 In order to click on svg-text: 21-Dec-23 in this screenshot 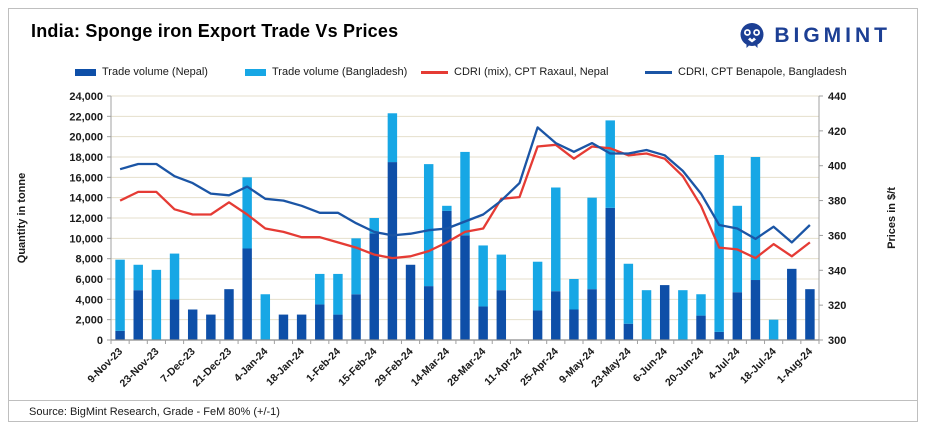, I will do `click(213, 368)`.